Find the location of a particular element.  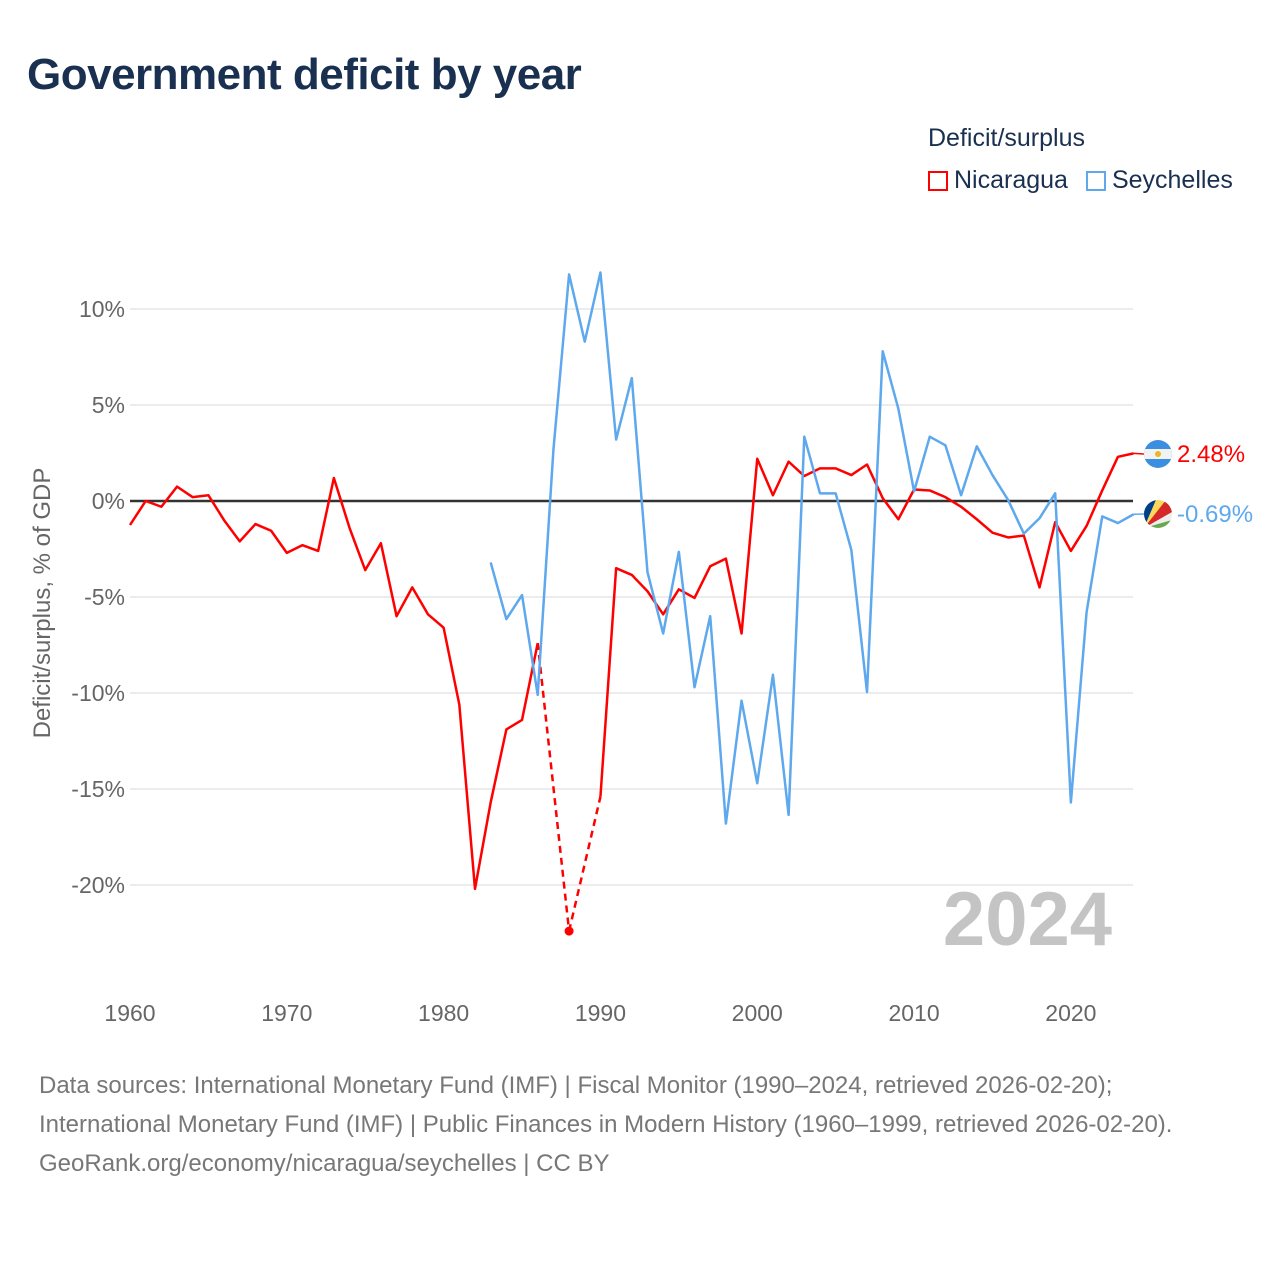

legend-label-seychelles: Seychelles is located at coordinates (1172, 180).